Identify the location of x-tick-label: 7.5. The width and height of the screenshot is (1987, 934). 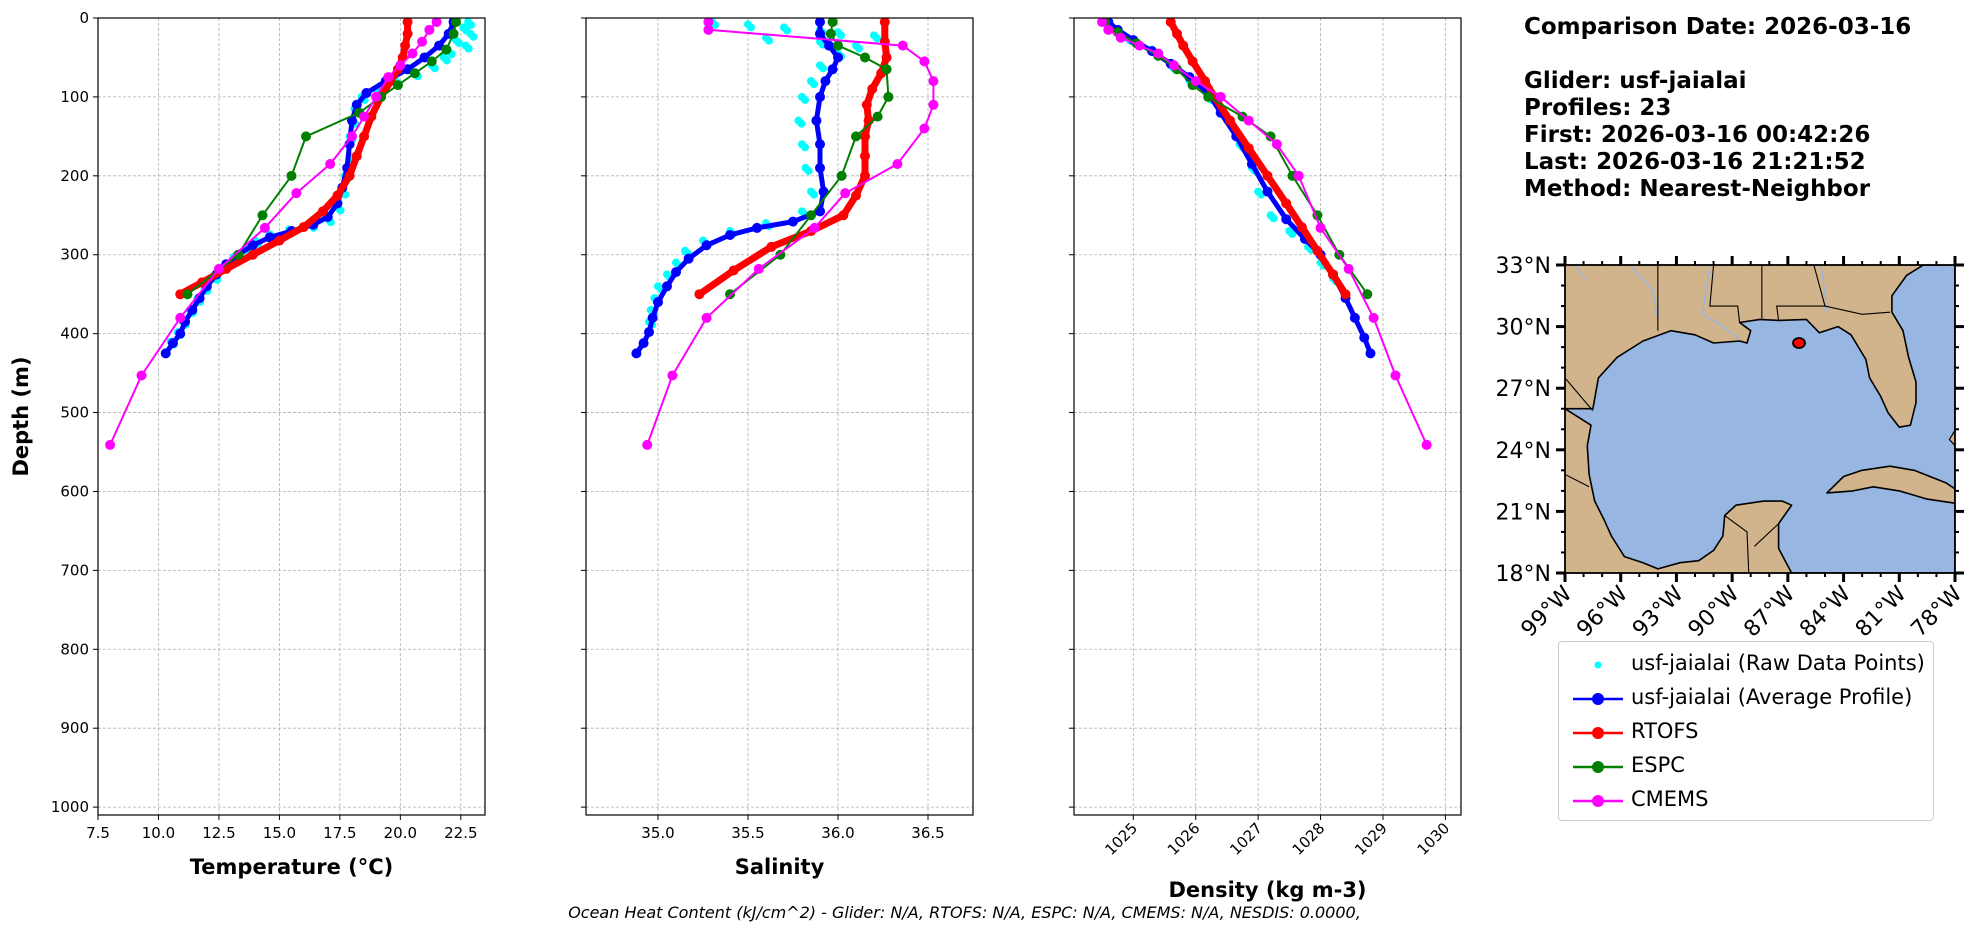
(98, 833).